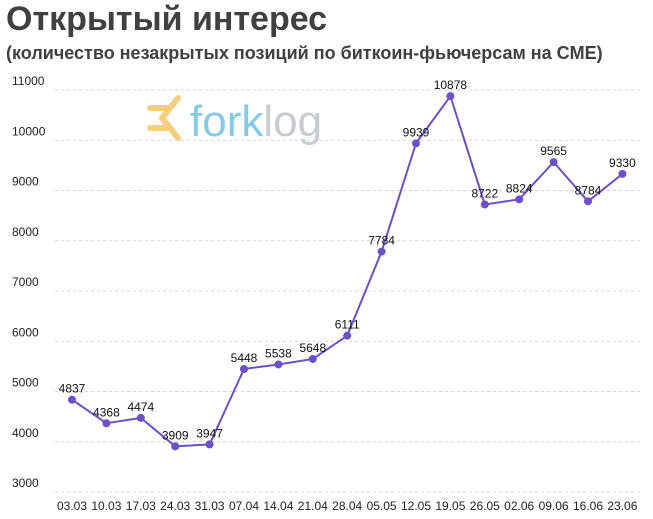 This screenshot has height=519, width=653. What do you see at coordinates (278, 506) in the screenshot?
I see `x-tick-label: 14.04` at bounding box center [278, 506].